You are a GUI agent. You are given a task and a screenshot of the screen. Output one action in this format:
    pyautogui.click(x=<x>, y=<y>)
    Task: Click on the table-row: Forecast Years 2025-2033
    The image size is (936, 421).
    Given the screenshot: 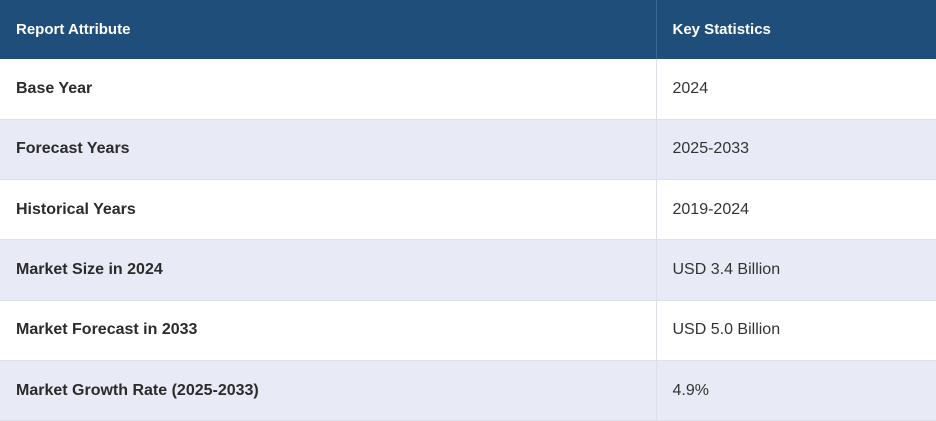 What is the action you would take?
    pyautogui.click(x=468, y=150)
    